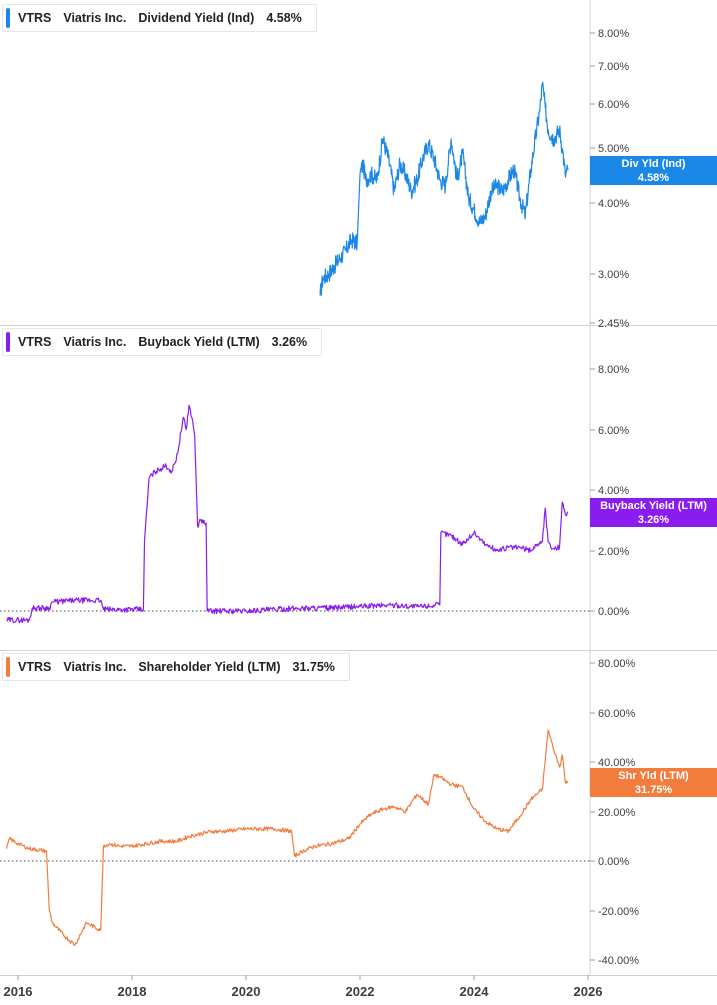 The height and width of the screenshot is (1005, 717). Describe the element at coordinates (653, 163) in the screenshot. I see `tag-label: Div Yld (Ind)` at that location.